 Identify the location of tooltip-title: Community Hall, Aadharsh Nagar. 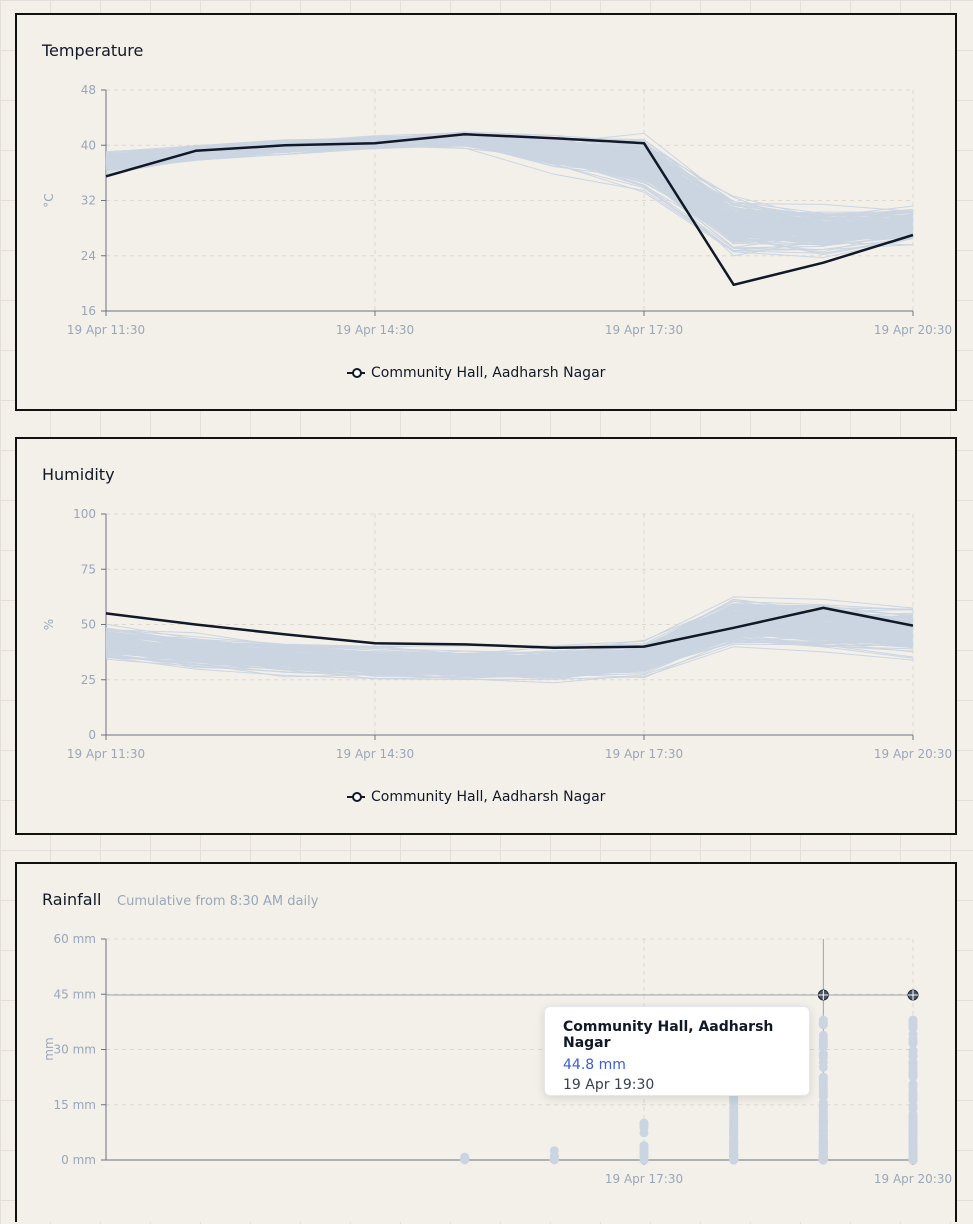
(668, 1035).